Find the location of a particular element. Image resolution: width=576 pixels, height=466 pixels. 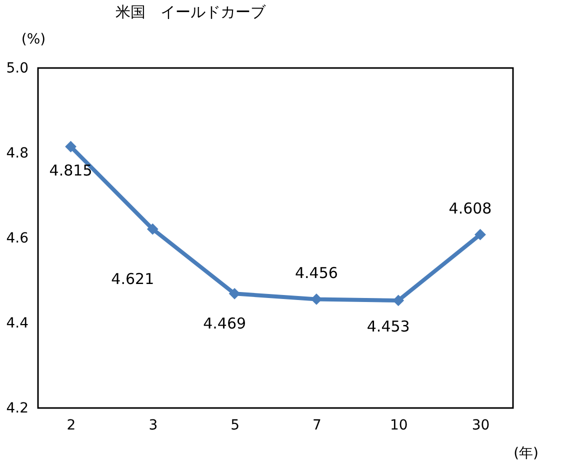

x-tick-label: 30 is located at coordinates (481, 426).